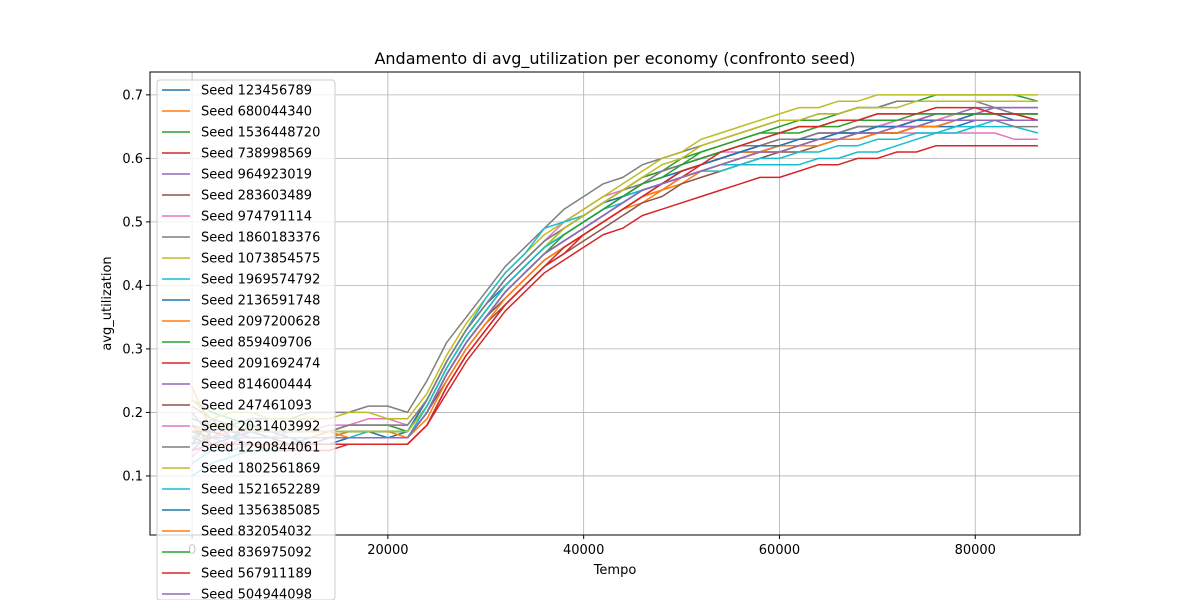  Describe the element at coordinates (132, 413) in the screenshot. I see `y-tick-label: 0.2` at that location.